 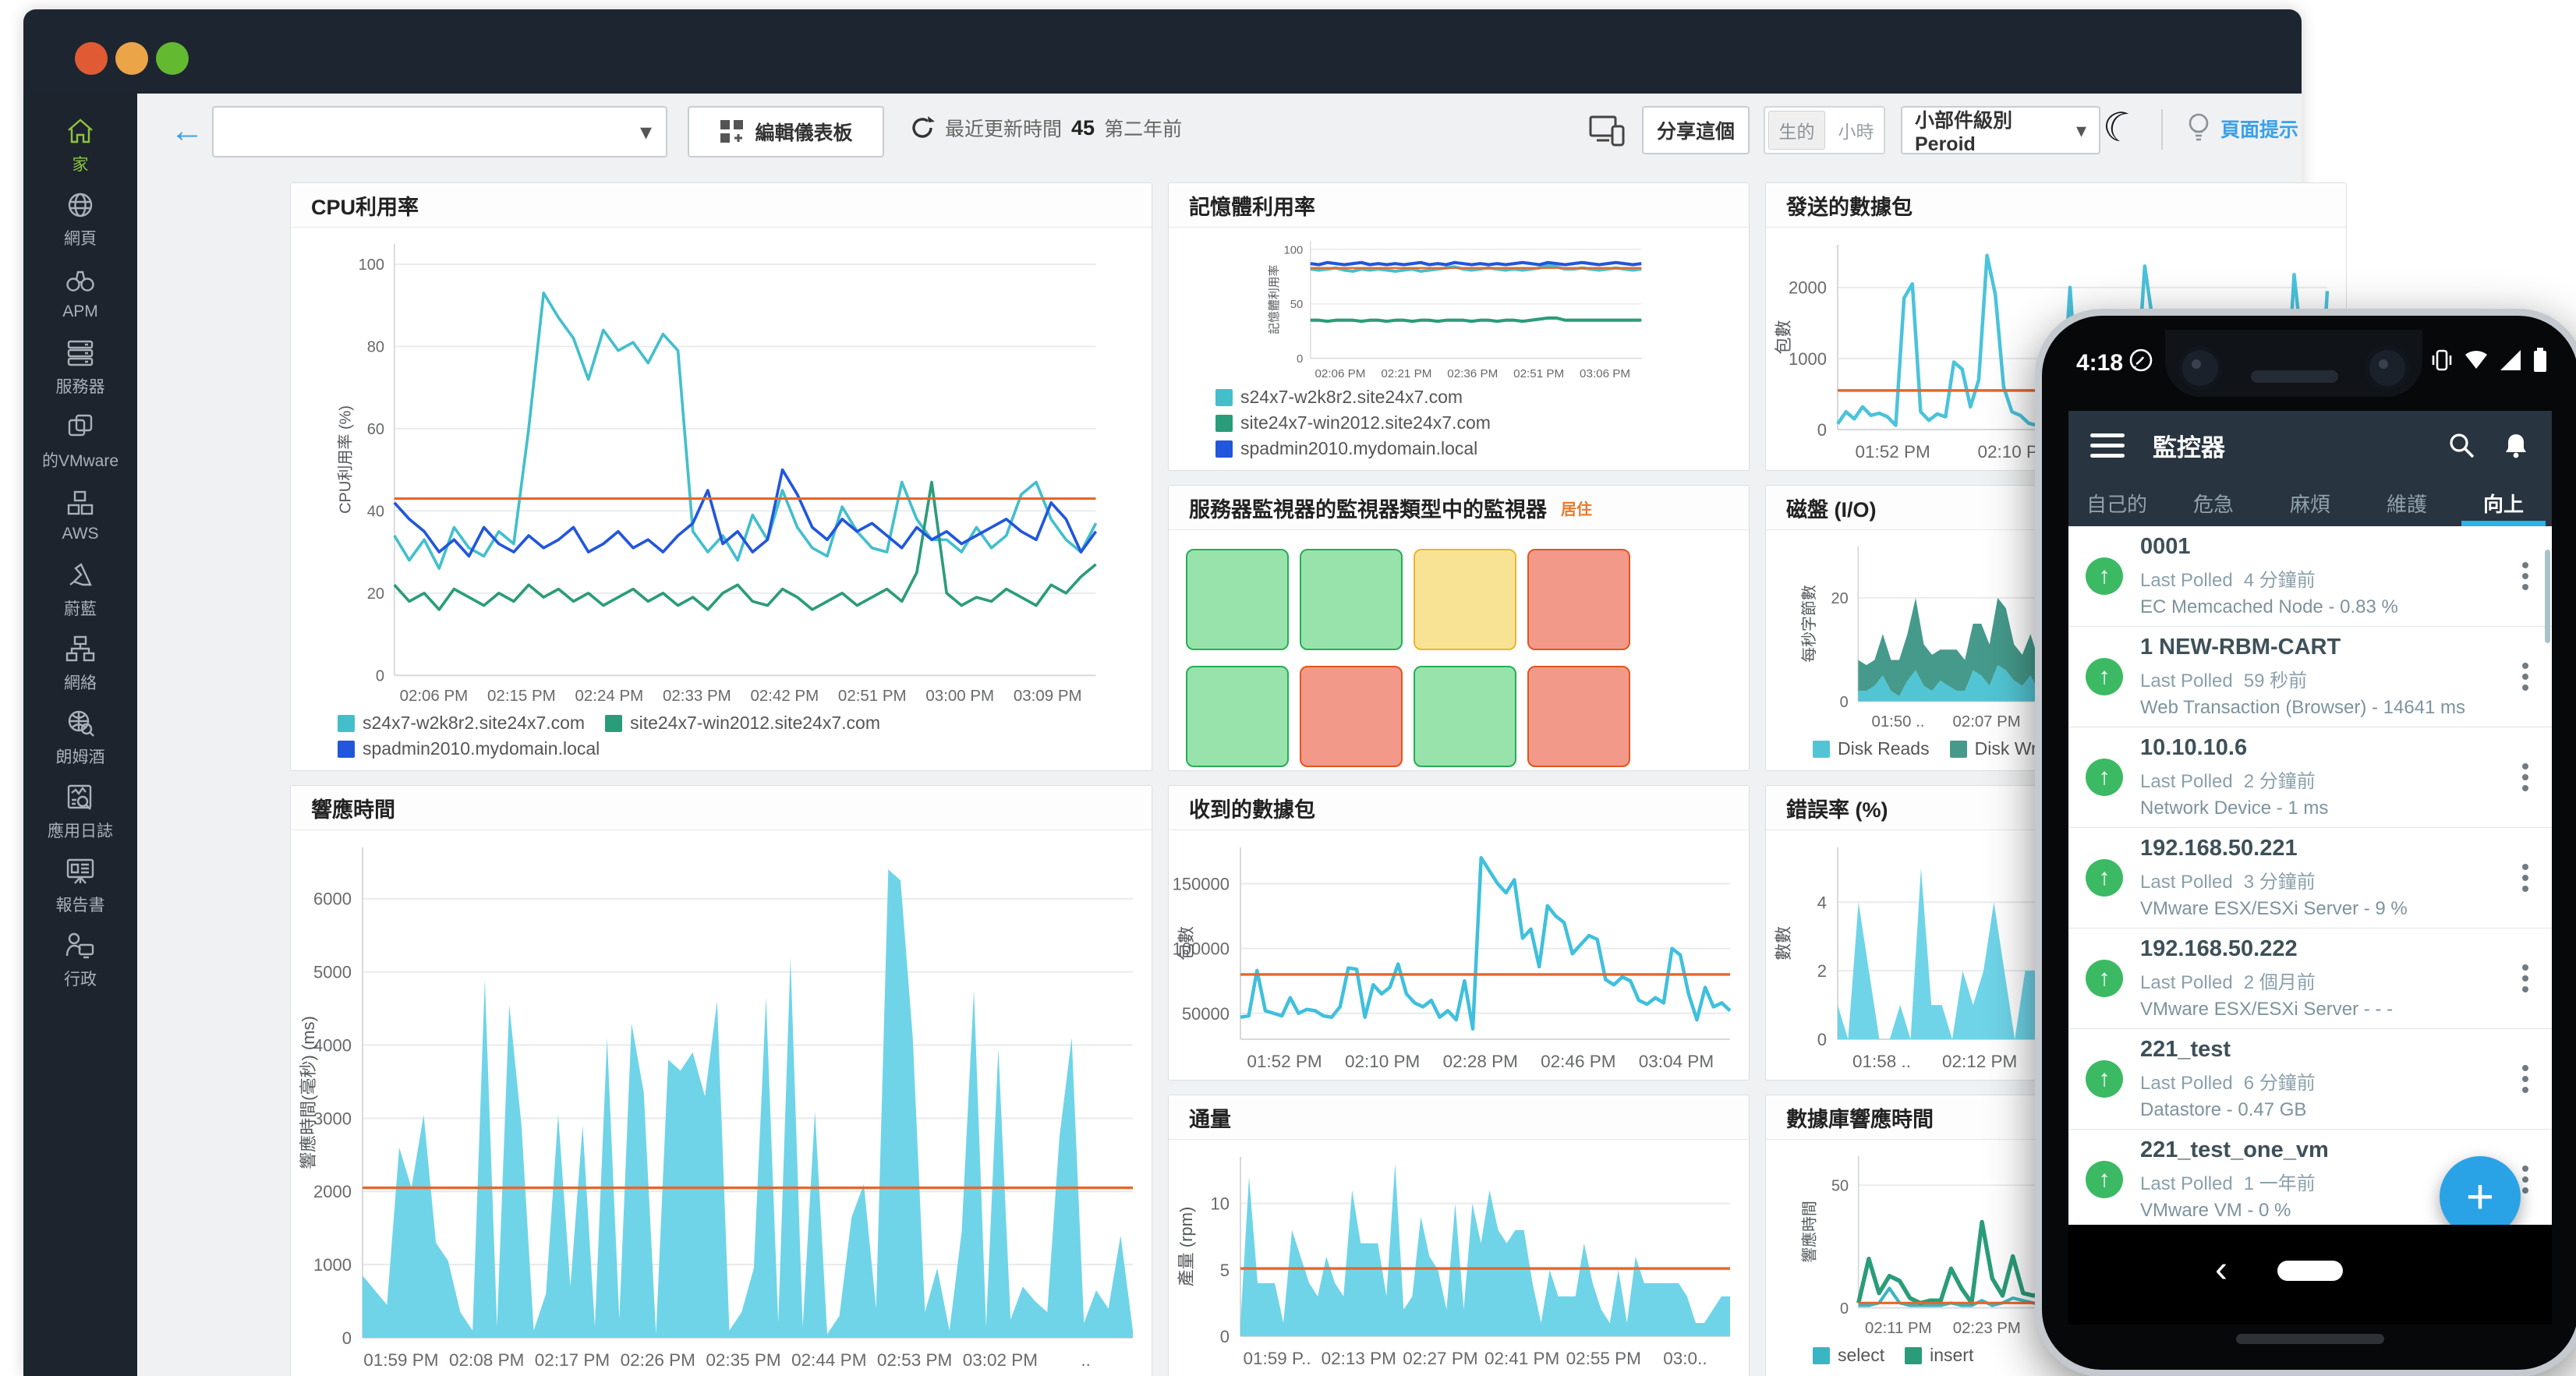 I want to click on svg-text: 0, so click(x=380, y=676).